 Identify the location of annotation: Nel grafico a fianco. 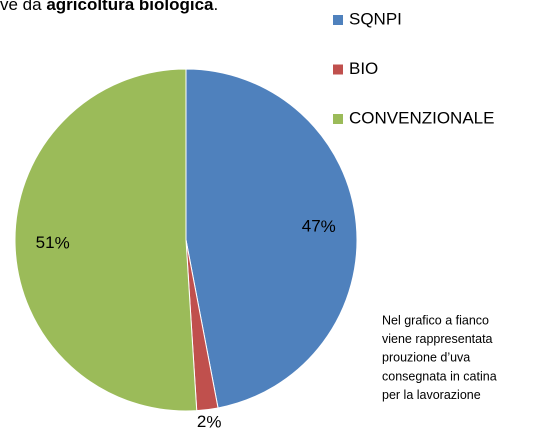
(435, 320).